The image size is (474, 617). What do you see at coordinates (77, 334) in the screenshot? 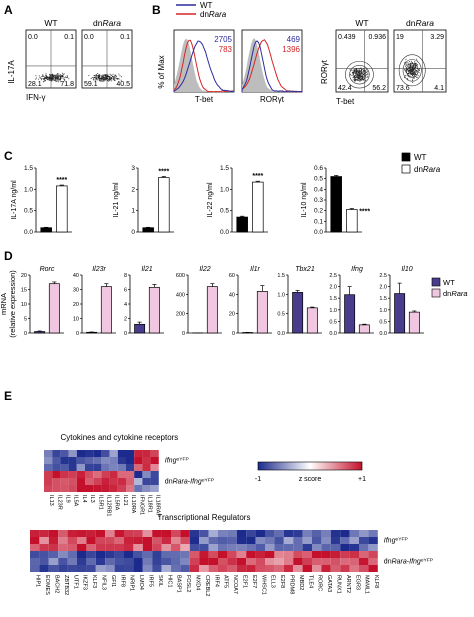
I see `panel-d-plot-1-tick-label: 0` at bounding box center [77, 334].